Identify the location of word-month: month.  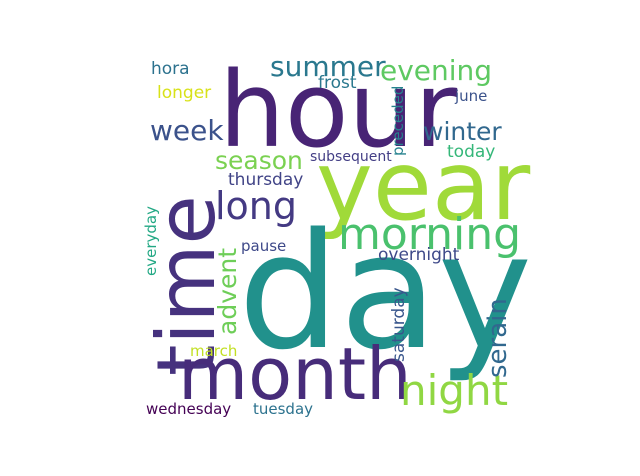
(295, 374).